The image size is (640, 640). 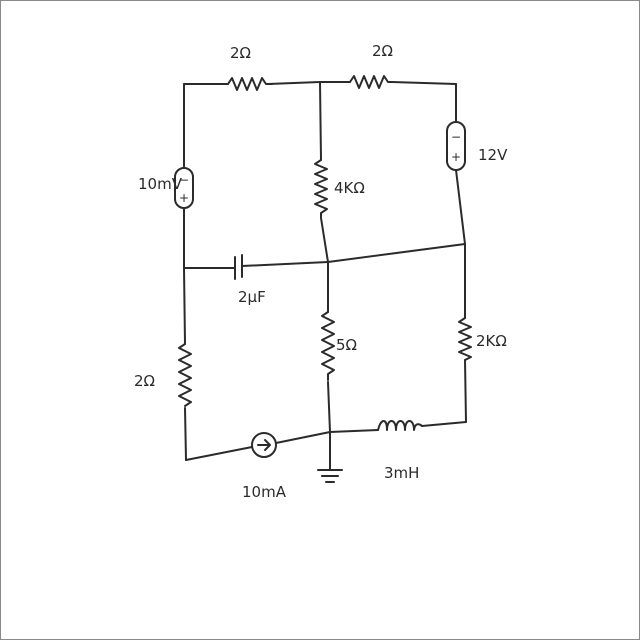 I want to click on ground-symbol, so click(x=330, y=476).